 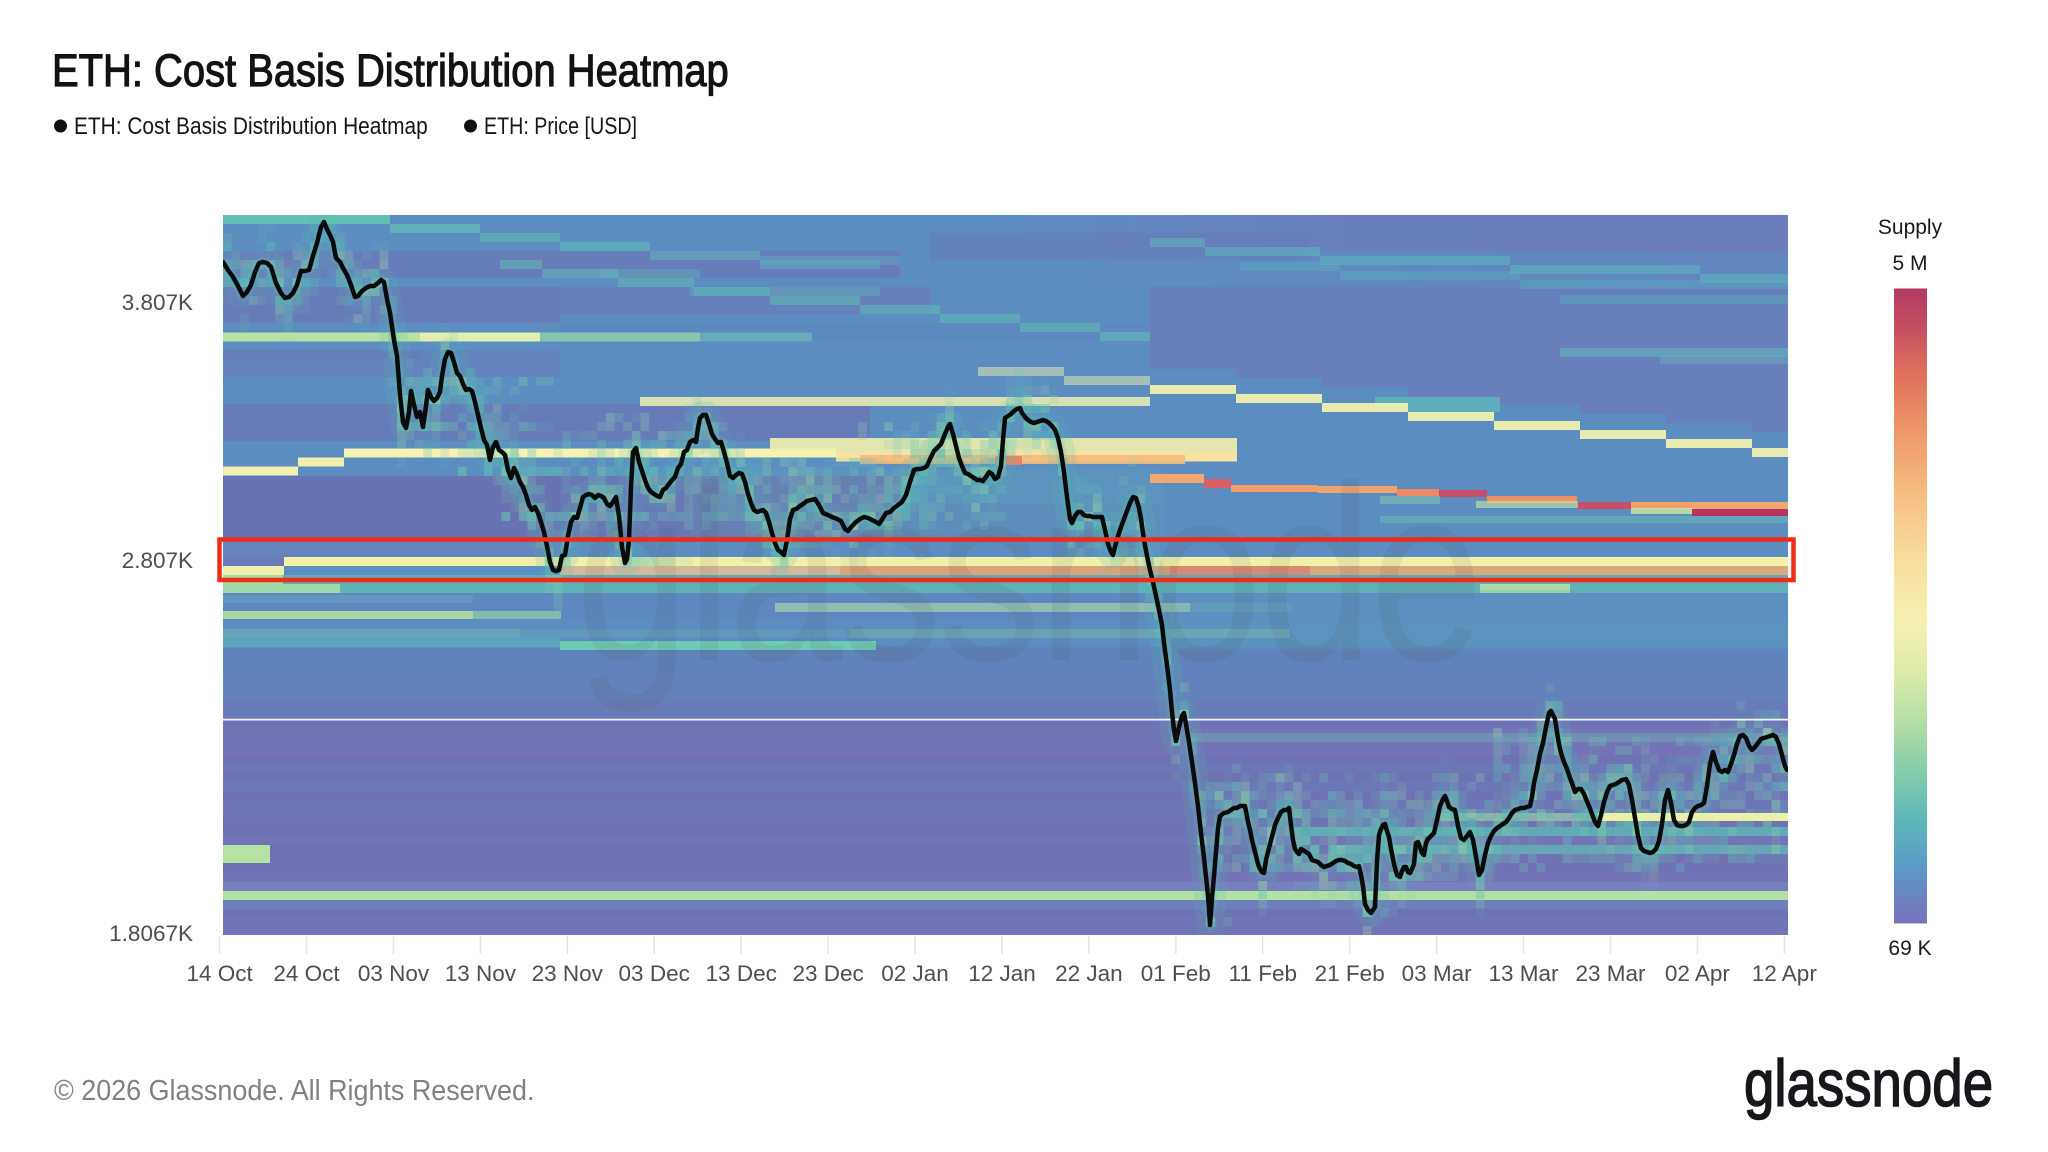 I want to click on svg-text: 23 Mar, so click(x=1610, y=973).